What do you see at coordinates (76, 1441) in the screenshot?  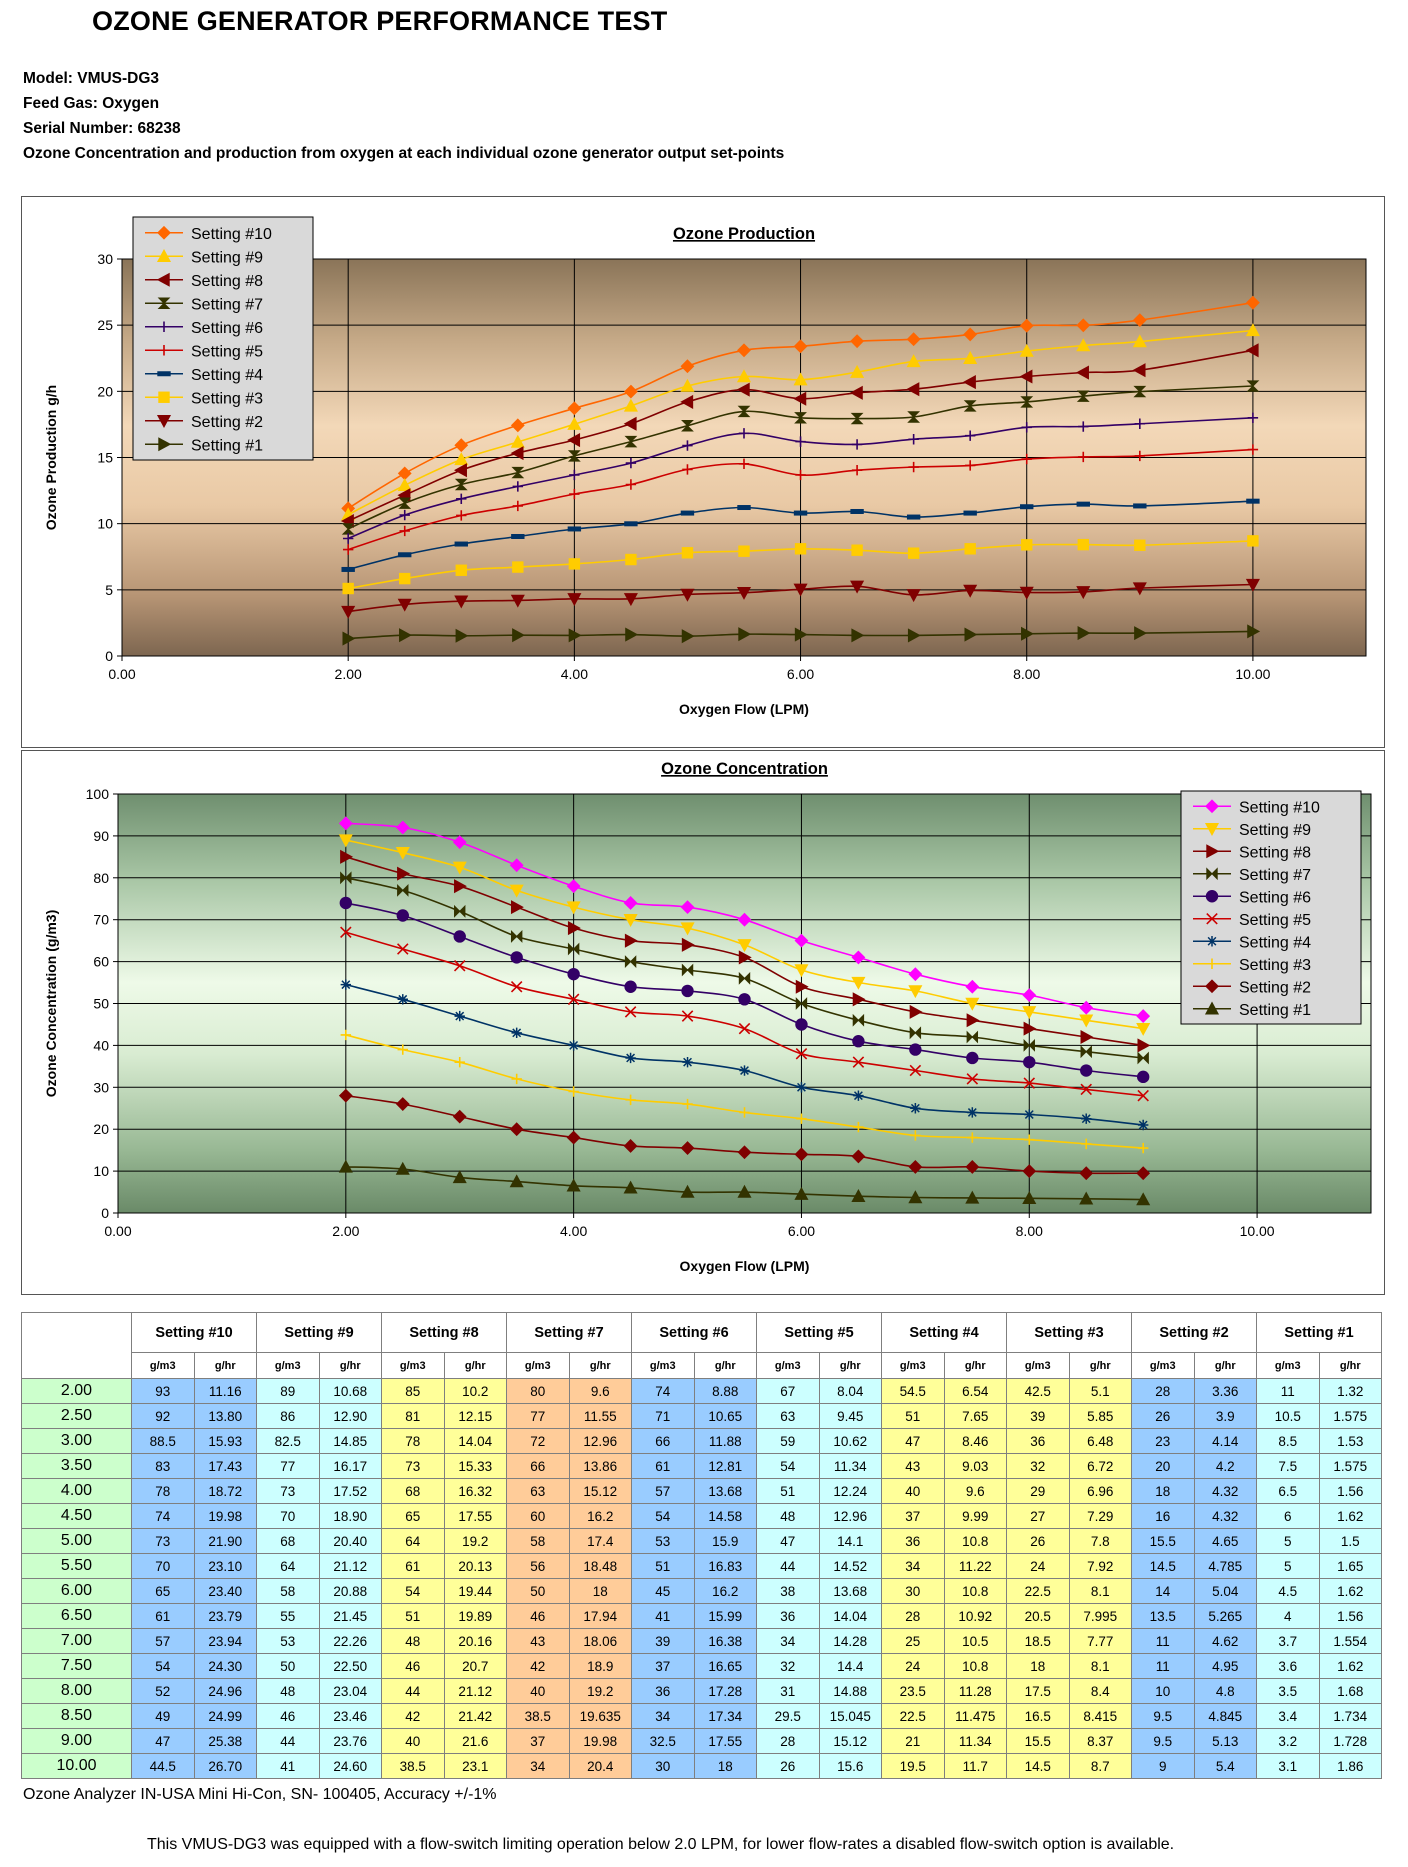 I see `flow-cell: 3.00` at bounding box center [76, 1441].